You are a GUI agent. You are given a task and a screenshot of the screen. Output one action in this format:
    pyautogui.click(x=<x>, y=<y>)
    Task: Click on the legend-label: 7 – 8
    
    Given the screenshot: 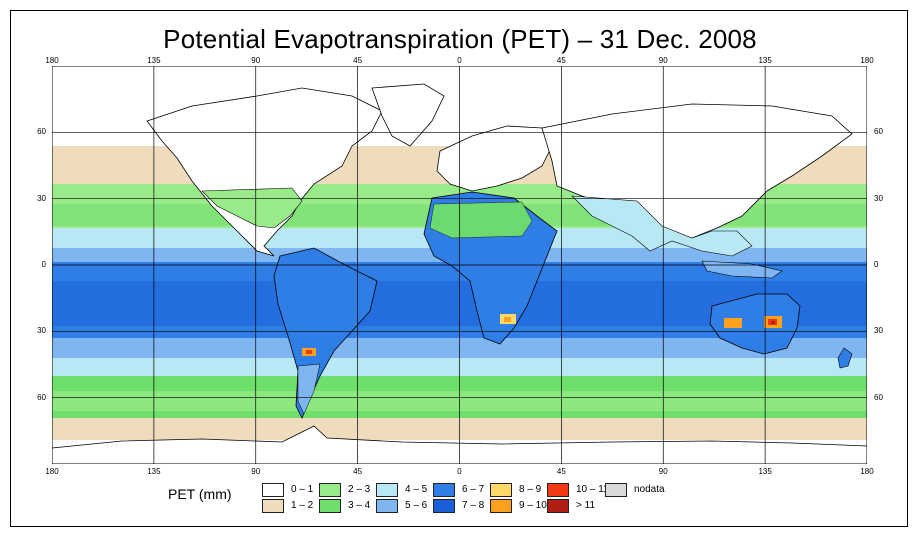 What is the action you would take?
    pyautogui.click(x=473, y=505)
    